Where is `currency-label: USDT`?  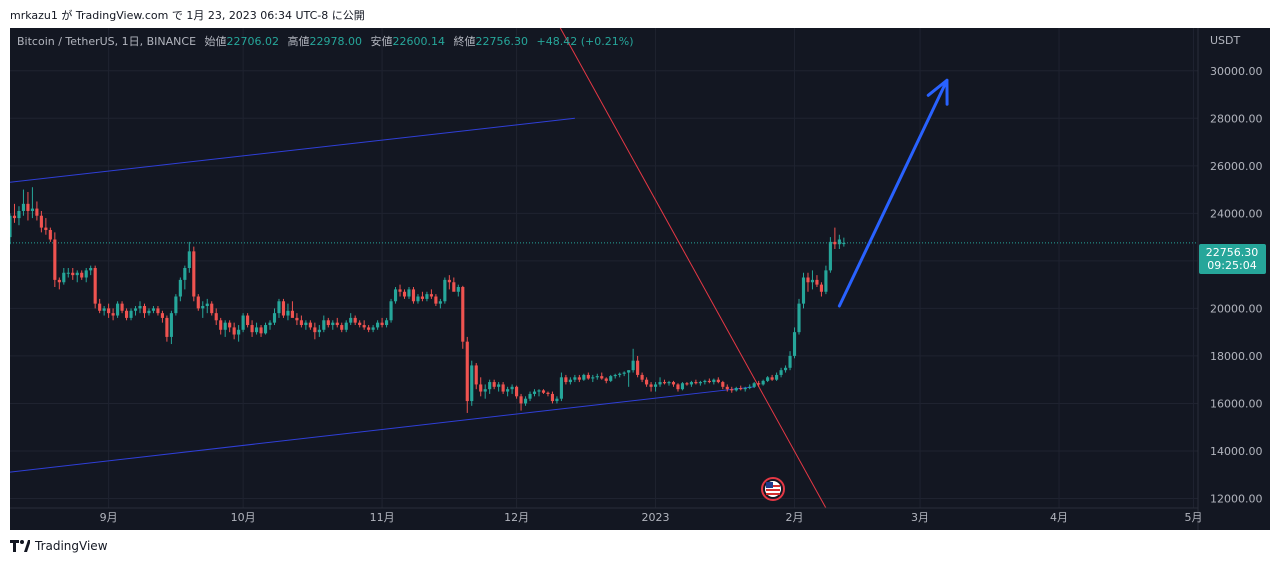
currency-label: USDT is located at coordinates (1225, 40).